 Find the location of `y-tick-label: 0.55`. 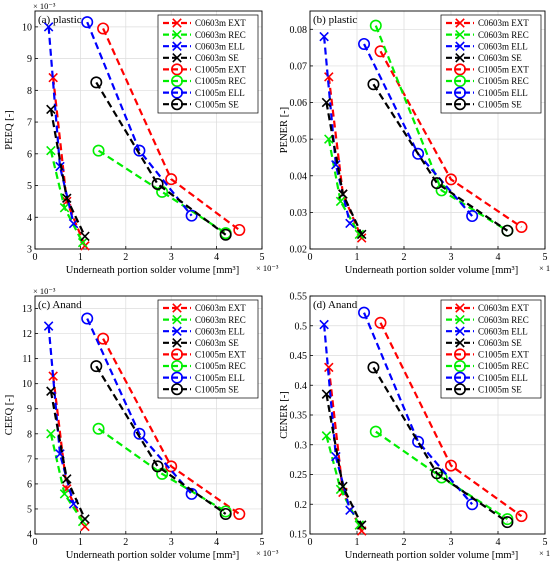

y-tick-label: 0.55 is located at coordinates (299, 297).